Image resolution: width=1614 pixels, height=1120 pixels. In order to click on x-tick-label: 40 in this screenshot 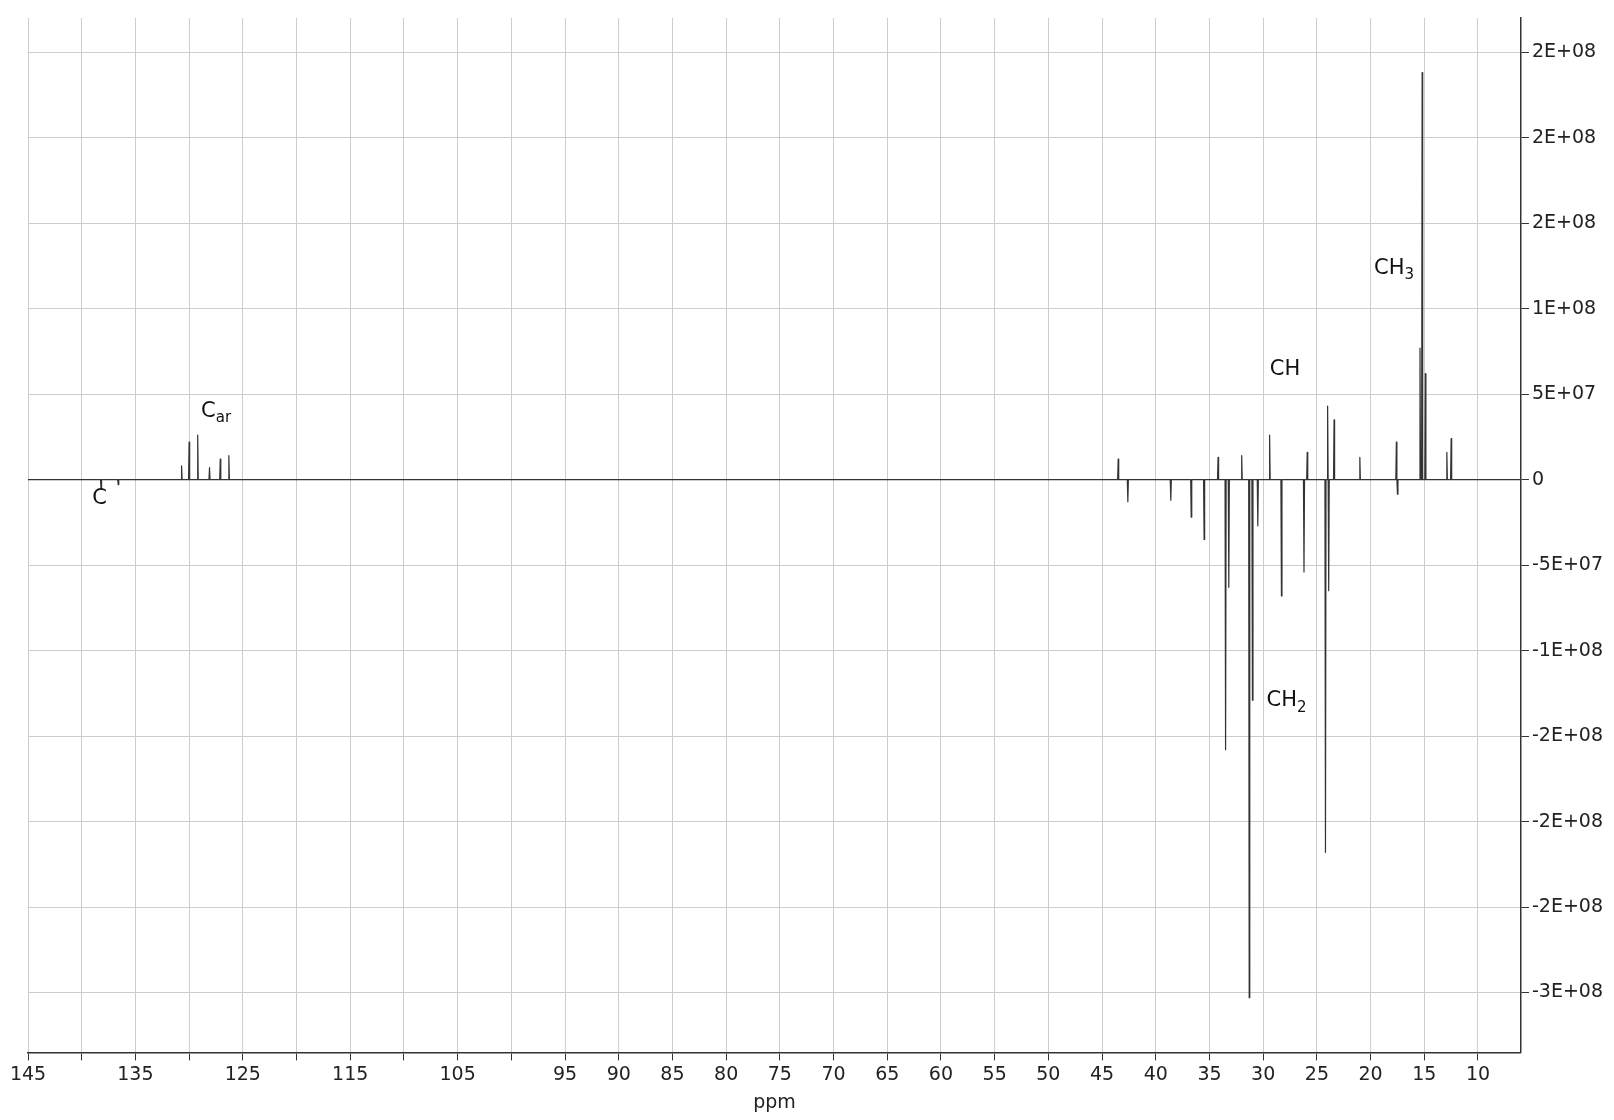, I will do `click(1155, 1072)`.